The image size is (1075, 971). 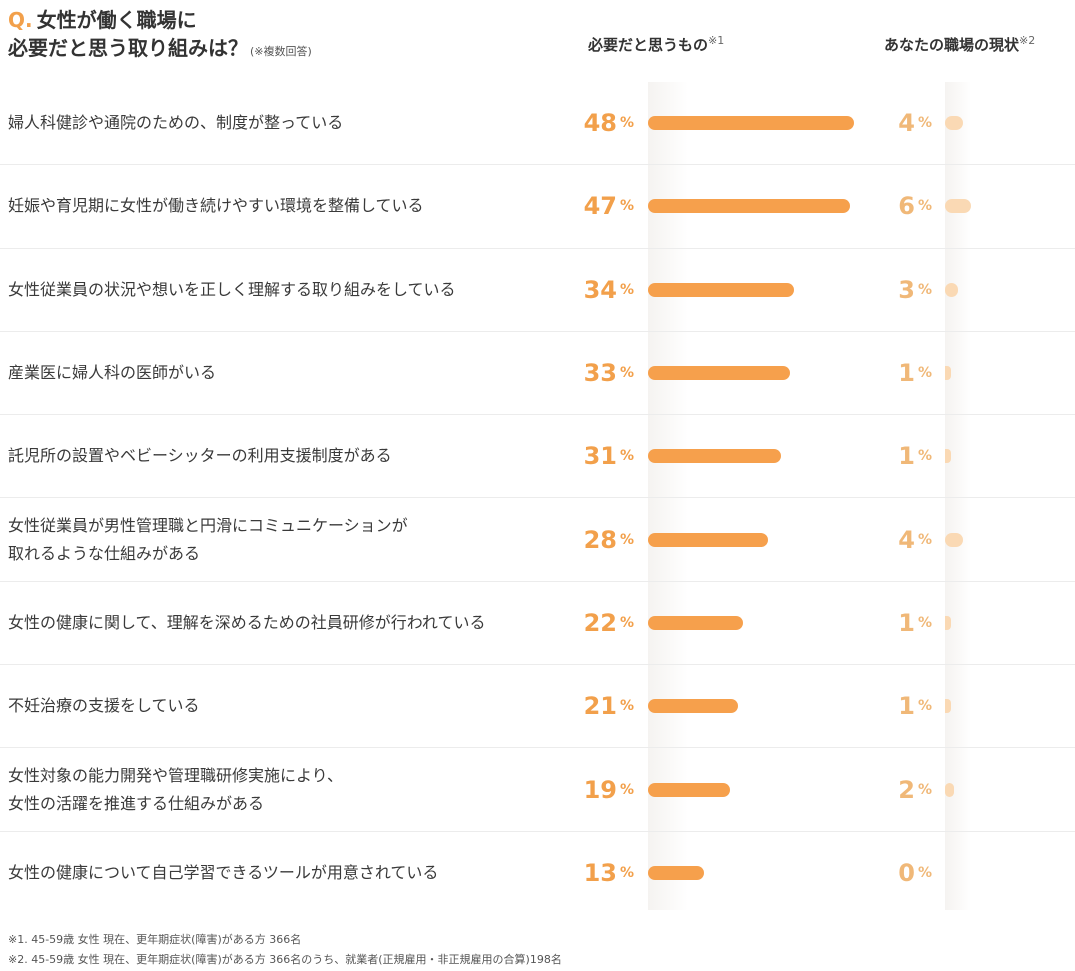 I want to click on data-label-value: 19, so click(x=600, y=789).